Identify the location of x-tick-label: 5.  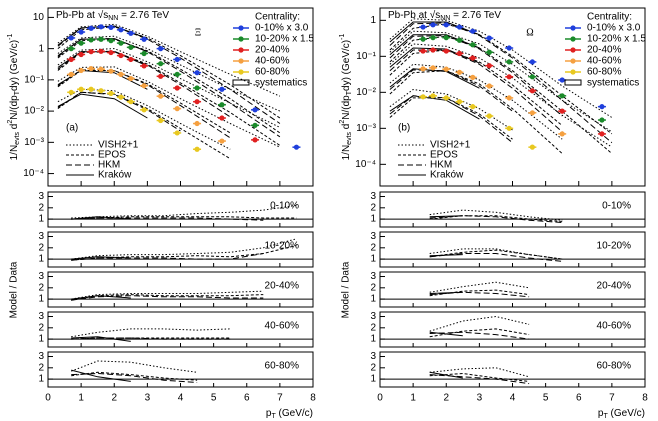
(214, 398).